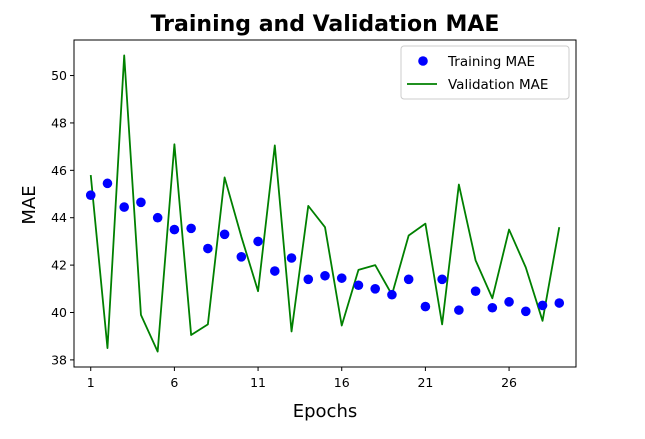 This screenshot has width=645, height=439. Describe the element at coordinates (325, 411) in the screenshot. I see `x-axis-label: Epochs` at that location.